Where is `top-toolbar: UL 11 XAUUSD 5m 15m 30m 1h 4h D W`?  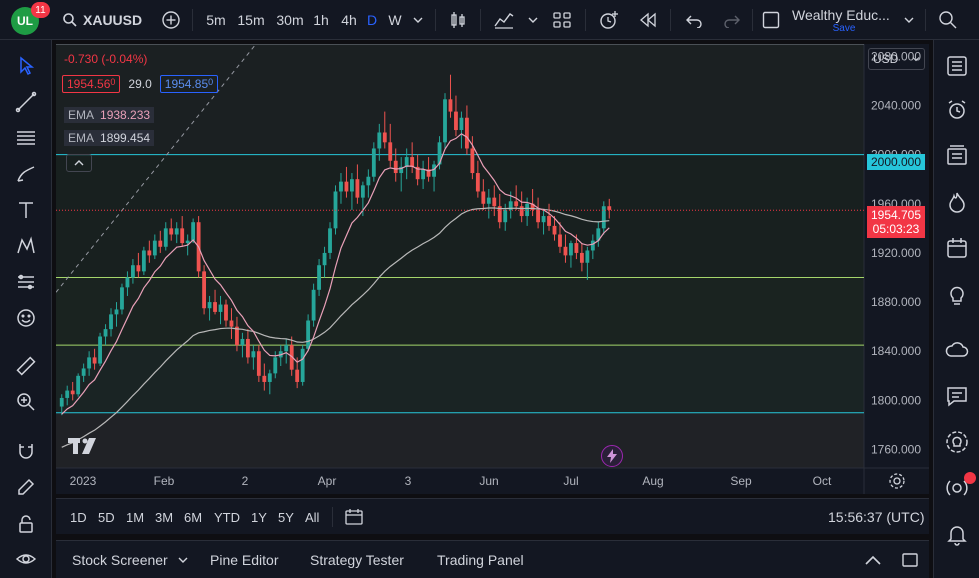 top-toolbar: UL 11 XAUUSD 5m 15m 30m 1h 4h D W is located at coordinates (489, 20).